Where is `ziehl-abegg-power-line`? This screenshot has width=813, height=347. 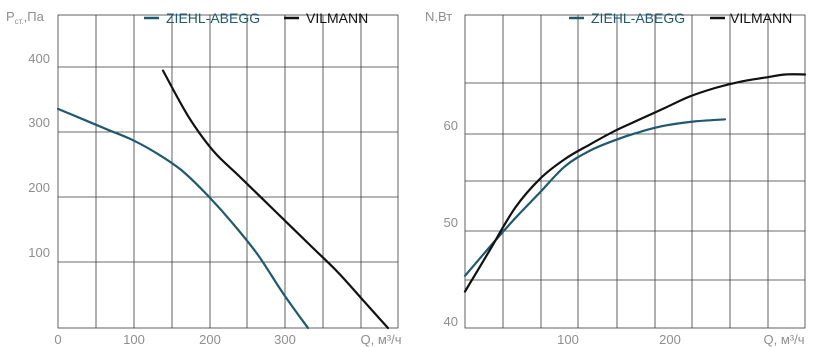 ziehl-abegg-power-line is located at coordinates (595, 197).